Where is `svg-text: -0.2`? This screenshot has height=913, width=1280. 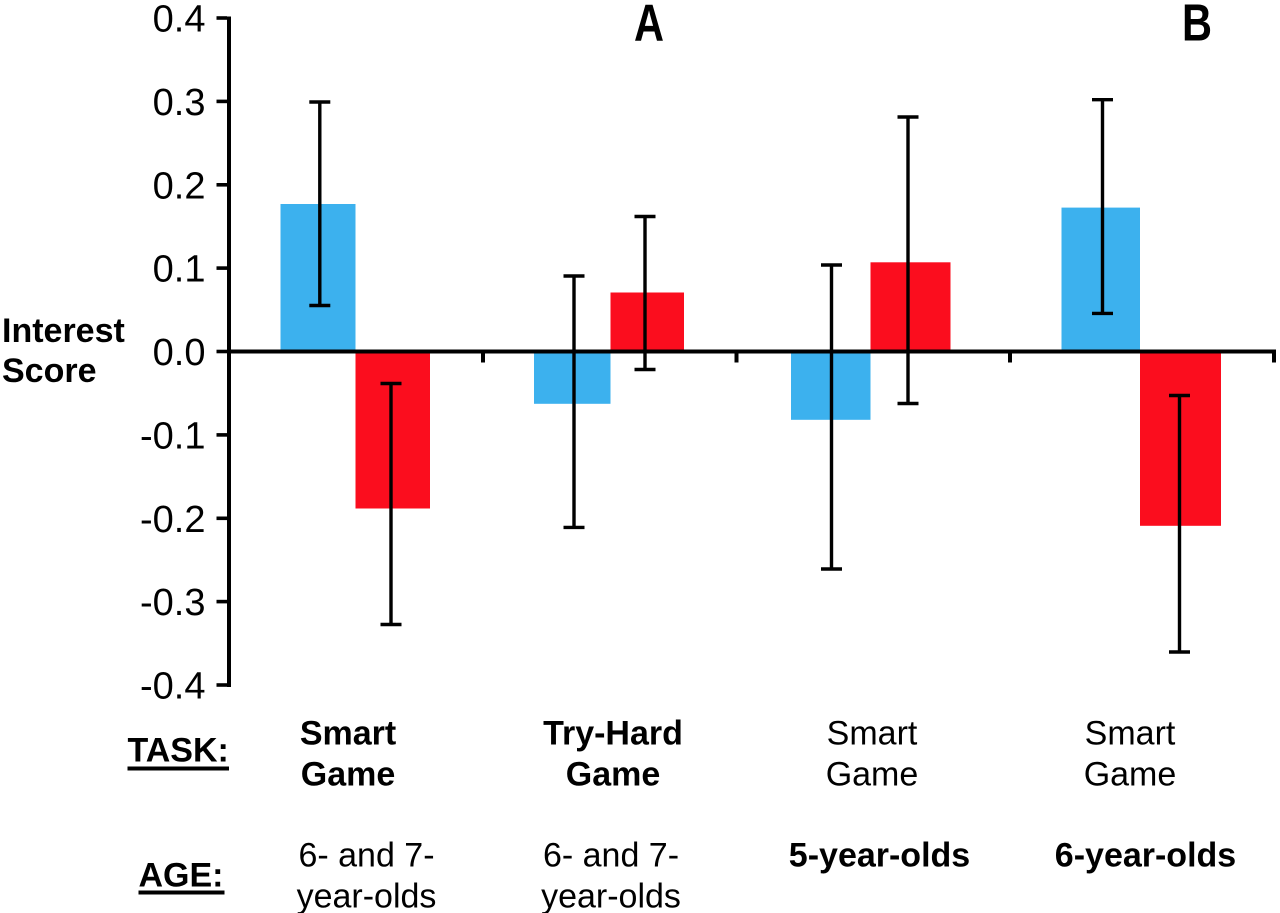 svg-text: -0.2 is located at coordinates (172, 520).